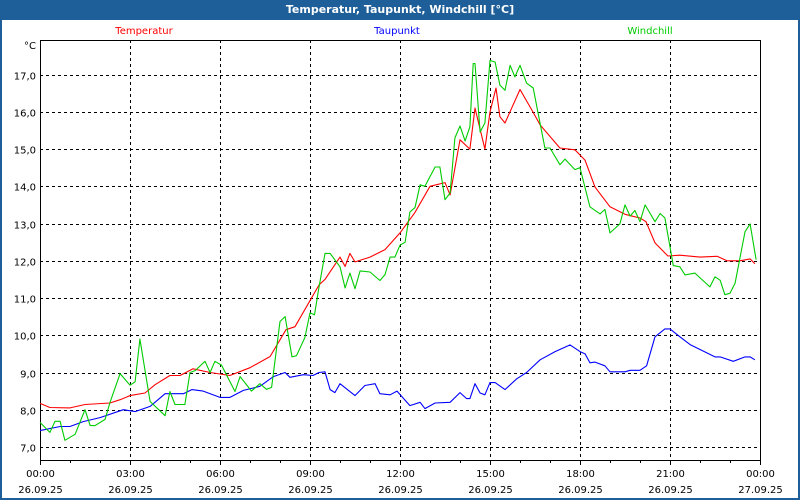  Describe the element at coordinates (25, 188) in the screenshot. I see `y-tick-label: 14,0` at that location.